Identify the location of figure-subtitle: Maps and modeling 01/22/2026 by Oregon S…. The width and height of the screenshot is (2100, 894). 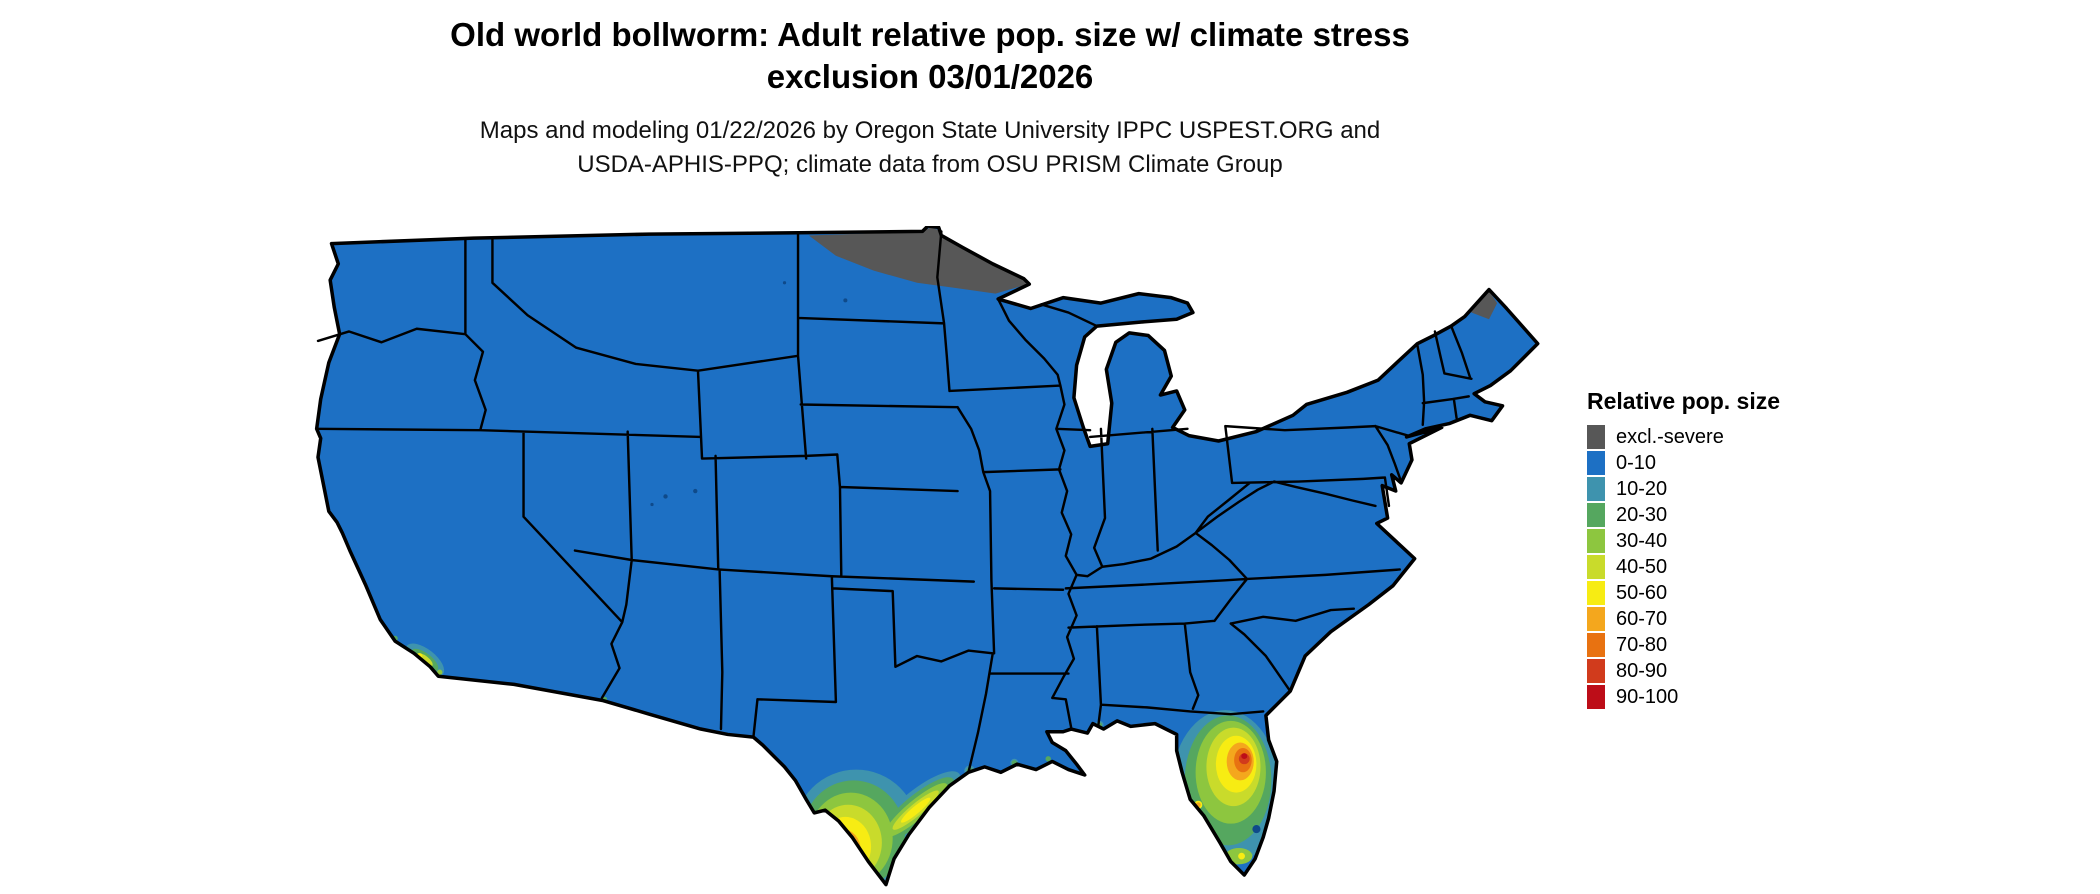
(930, 148).